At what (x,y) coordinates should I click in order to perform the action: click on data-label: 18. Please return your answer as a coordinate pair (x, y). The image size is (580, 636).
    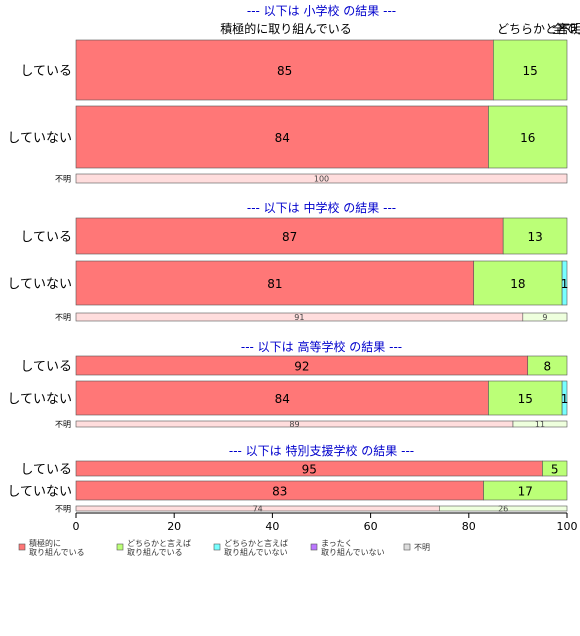
    Looking at the image, I should click on (517, 284).